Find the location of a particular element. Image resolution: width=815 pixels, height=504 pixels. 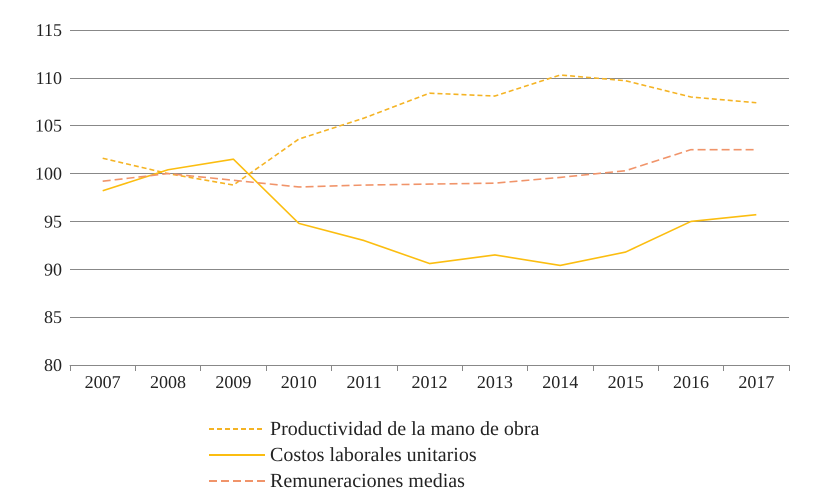

x-tick-label: 2016 is located at coordinates (690, 382).